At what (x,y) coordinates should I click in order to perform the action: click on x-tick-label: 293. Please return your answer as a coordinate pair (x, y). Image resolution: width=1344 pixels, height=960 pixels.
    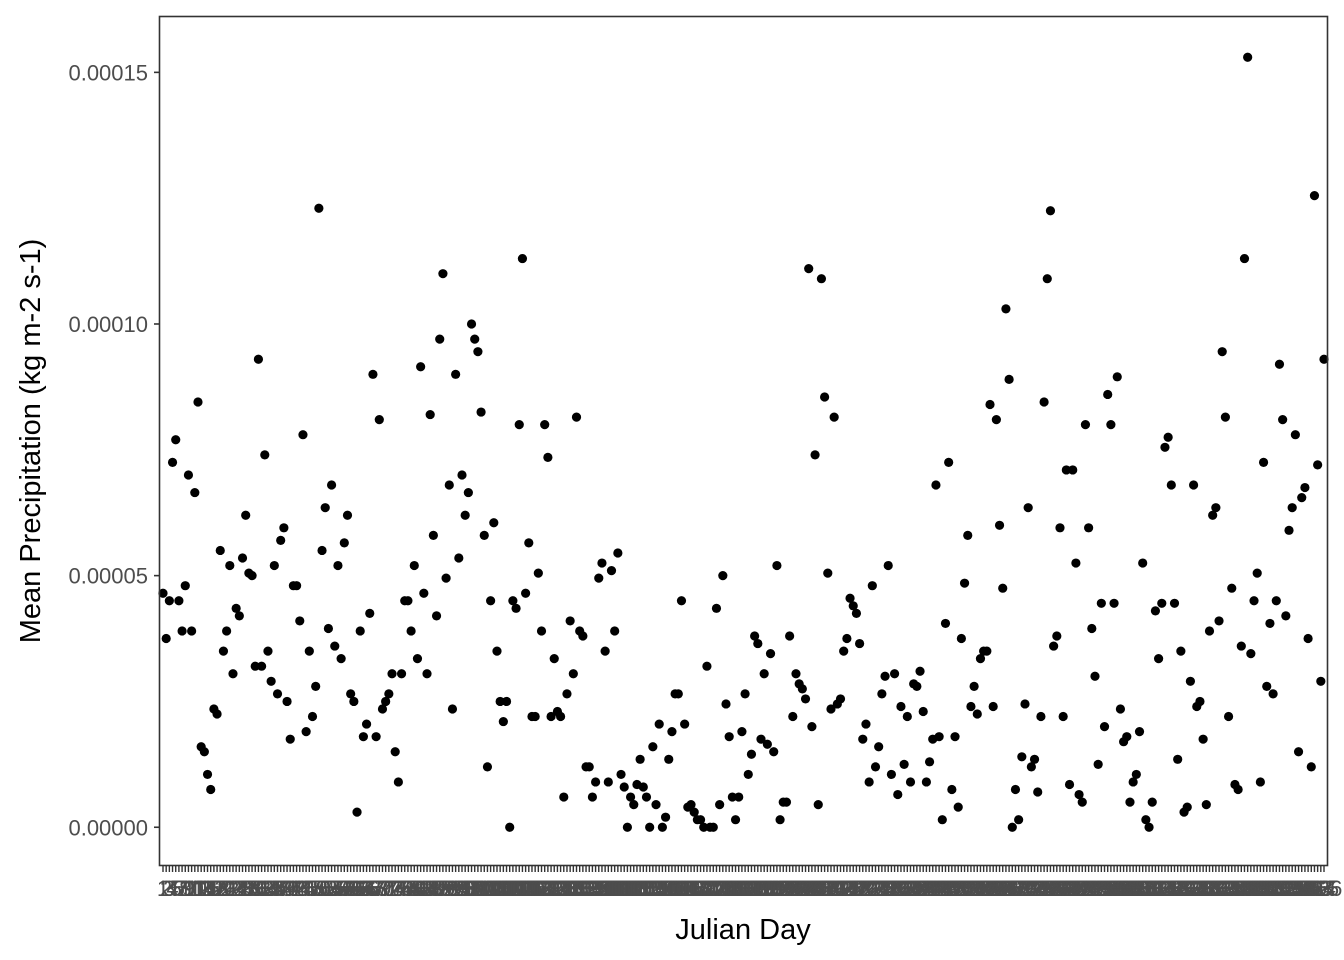
    Looking at the image, I should click on (1091, 888).